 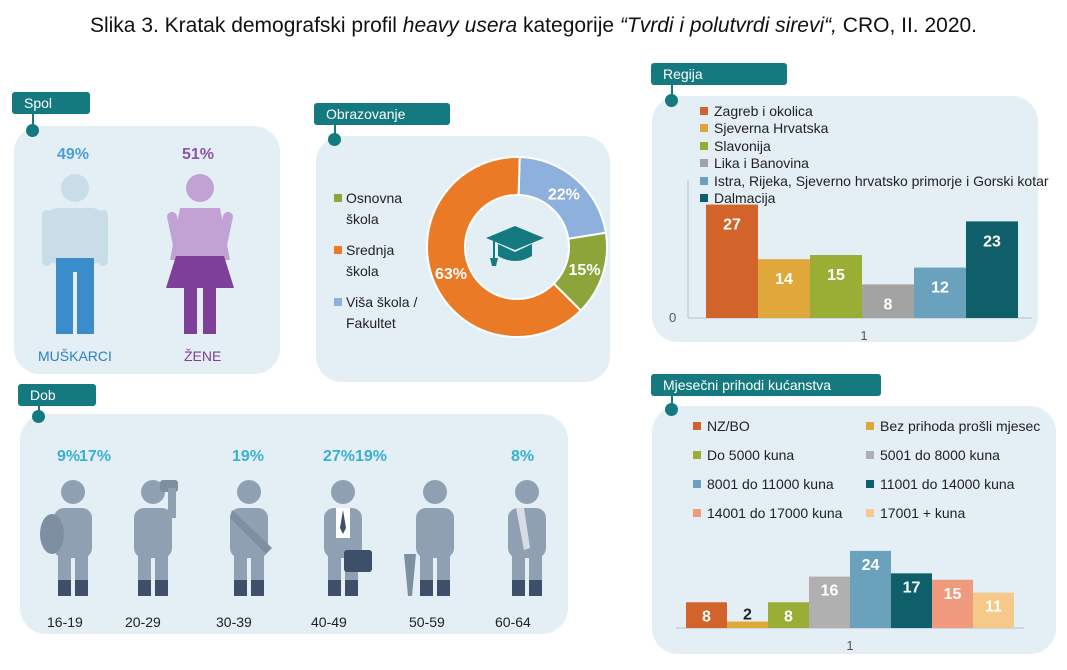 What do you see at coordinates (66, 538) in the screenshot?
I see `teen-backpack-icon` at bounding box center [66, 538].